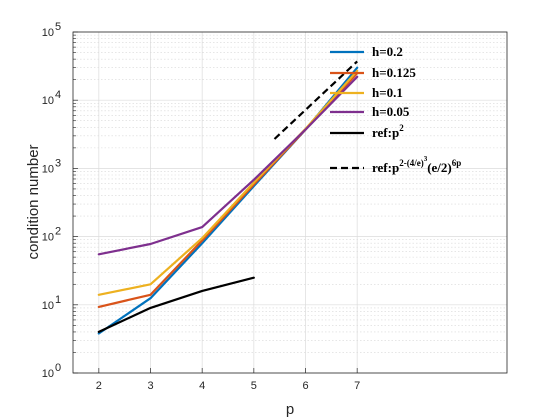 The image size is (560, 420). I want to click on legend-label-6: ref:p2-(4/e)3(e/2)6p, so click(416, 165).